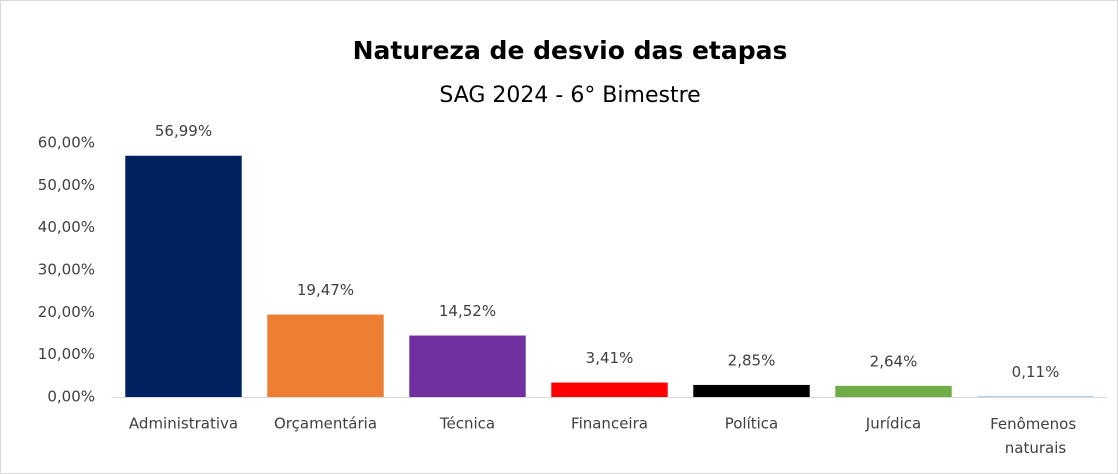 The image size is (1118, 474). I want to click on data-label: 19,47%, so click(325, 290).